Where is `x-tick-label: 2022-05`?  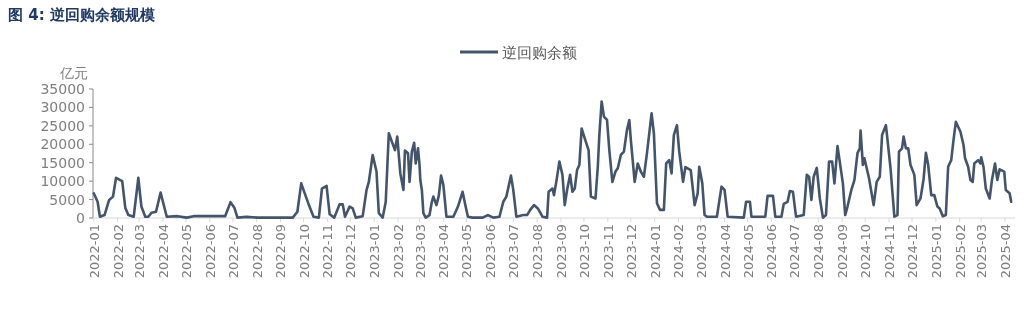 x-tick-label: 2022-05 is located at coordinates (186, 251).